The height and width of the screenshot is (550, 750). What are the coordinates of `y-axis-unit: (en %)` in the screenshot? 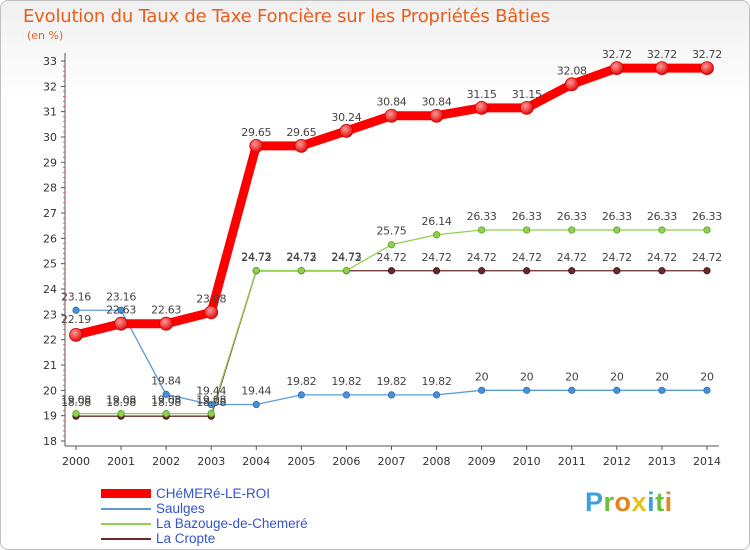 It's located at (45, 35).